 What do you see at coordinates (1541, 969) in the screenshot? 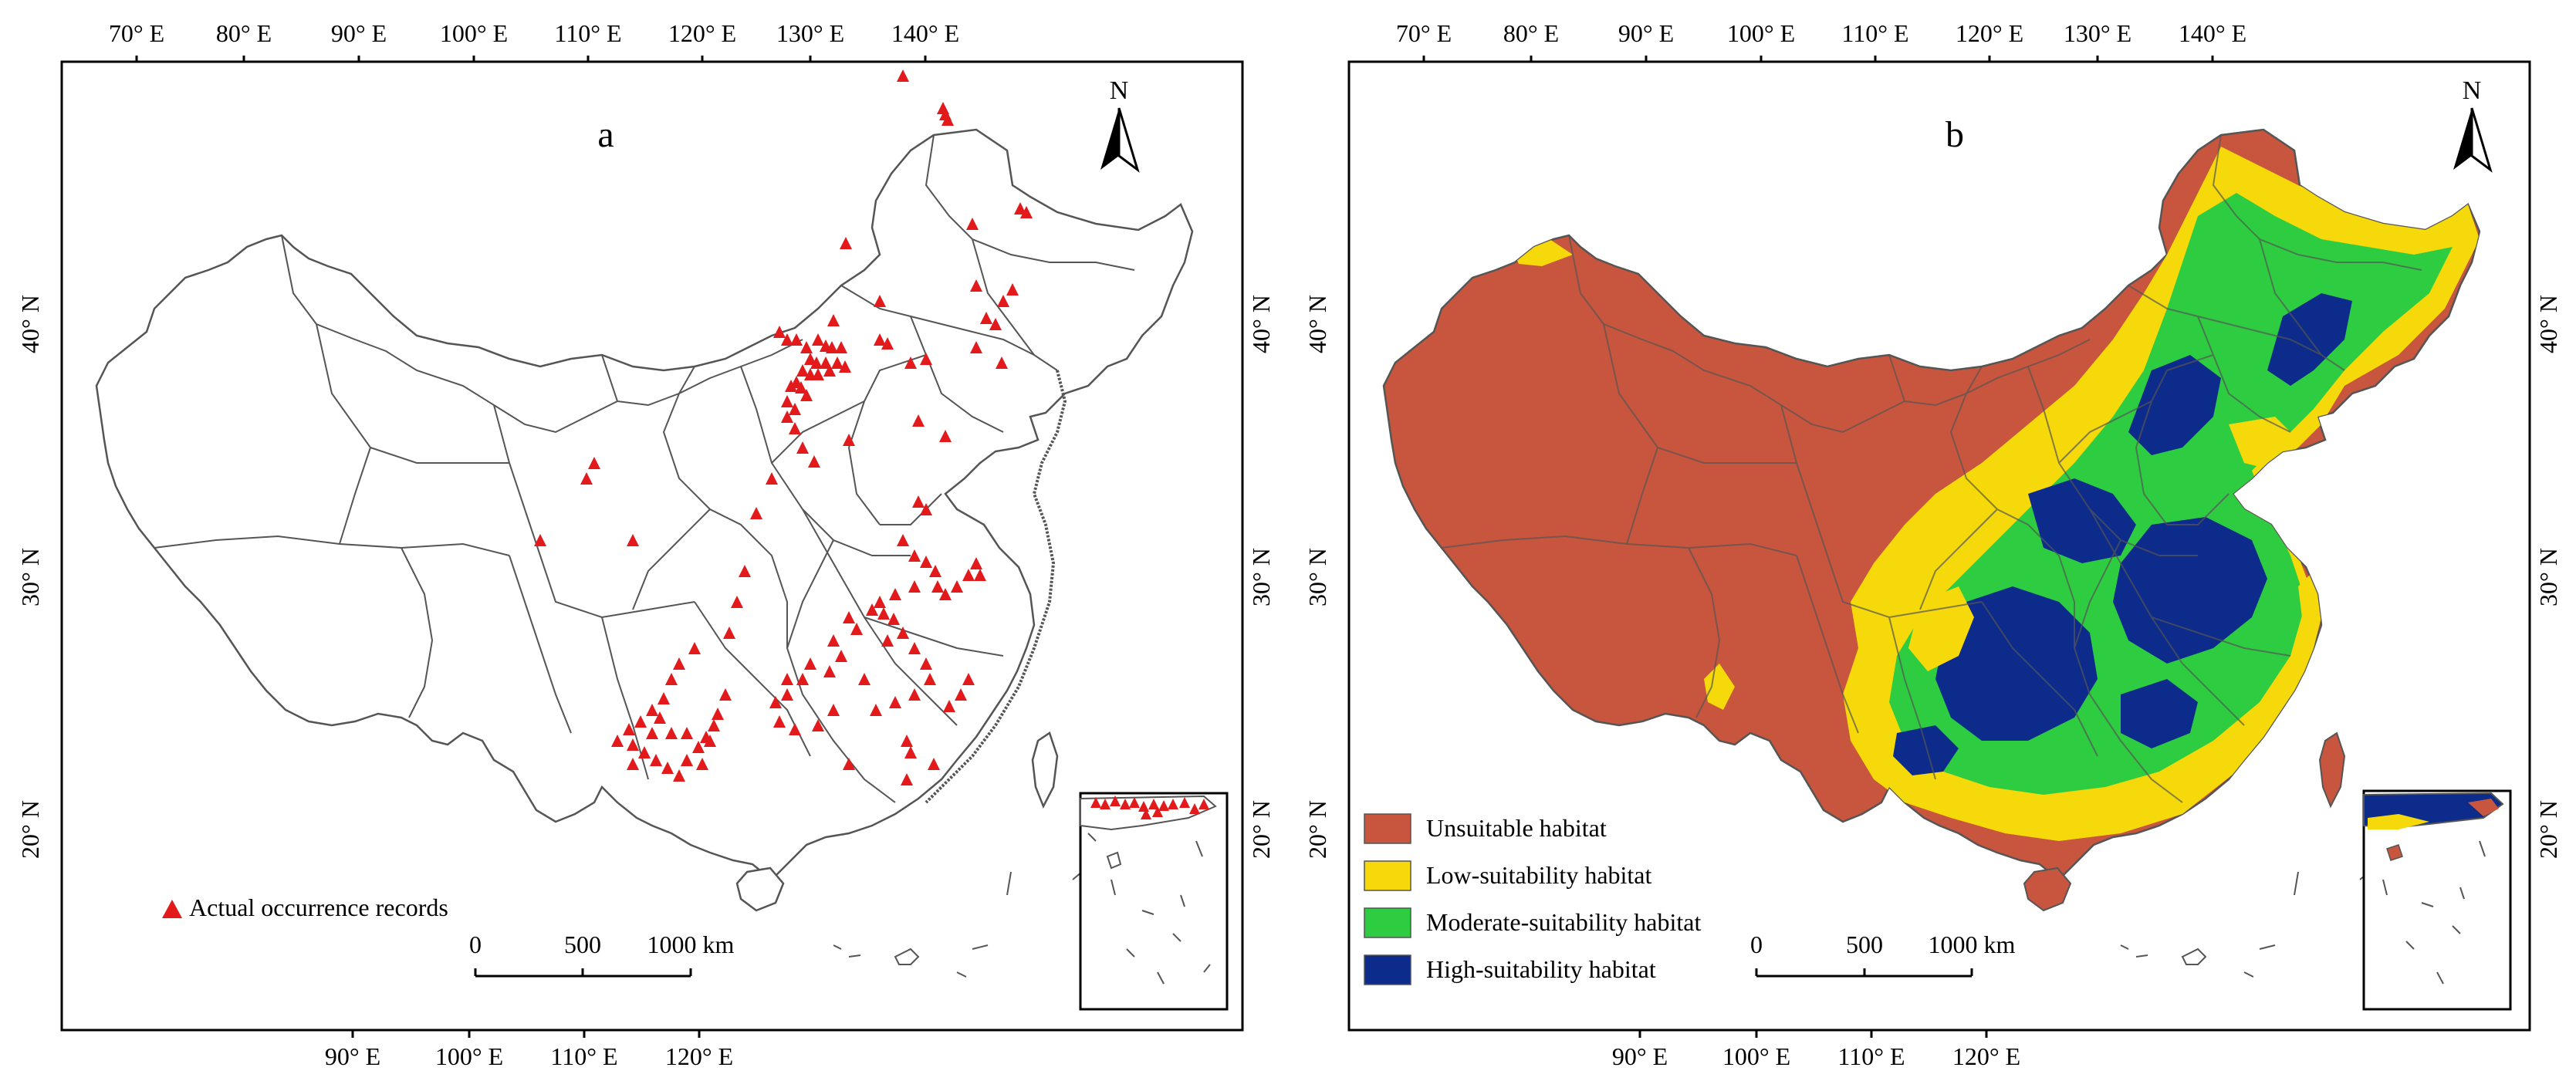
I see `legend-label-high: High-suitability habitat` at bounding box center [1541, 969].